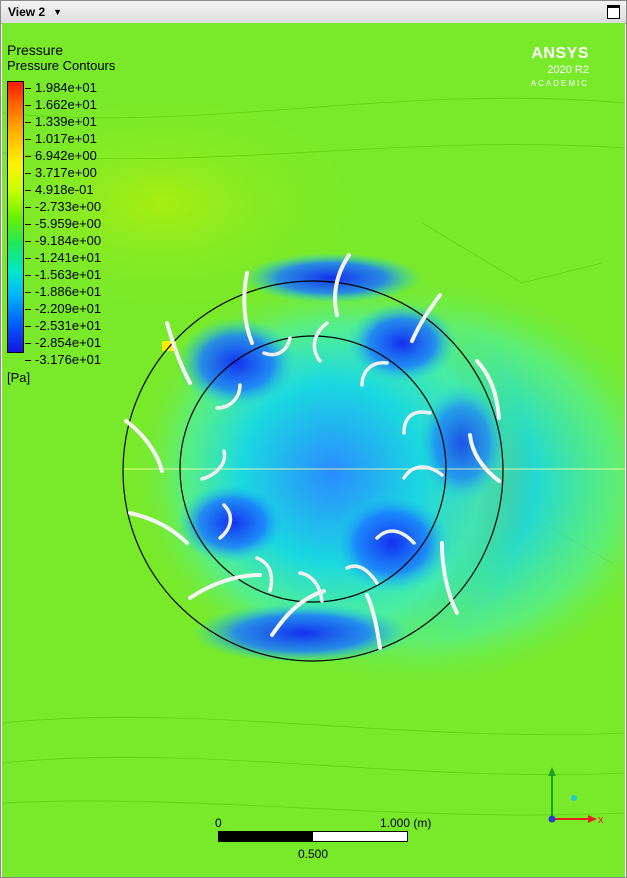 Image resolution: width=627 pixels, height=878 pixels. What do you see at coordinates (169, 346) in the screenshot?
I see `high-pressure-patch` at bounding box center [169, 346].